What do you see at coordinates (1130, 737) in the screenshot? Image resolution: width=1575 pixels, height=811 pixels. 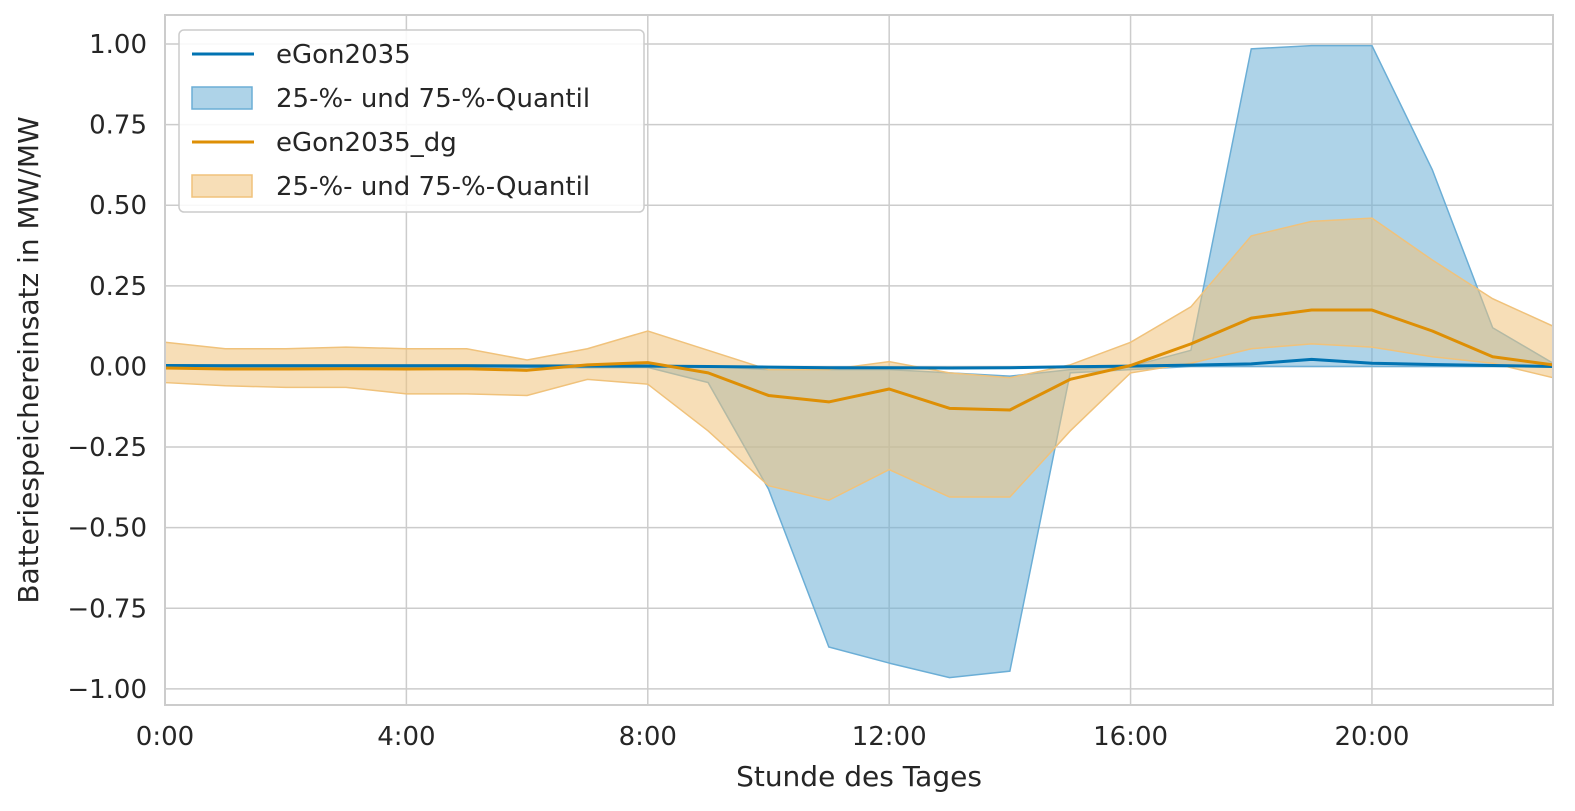 I see `x-tick-label: 16:00` at bounding box center [1130, 737].